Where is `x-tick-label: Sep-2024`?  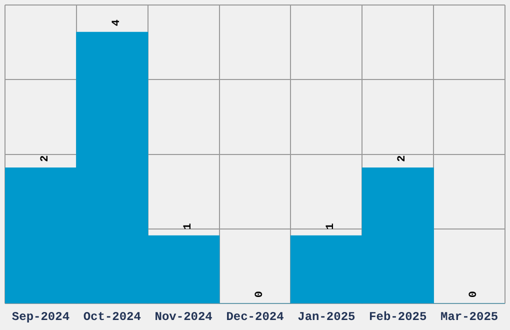 x-tick-label: Sep-2024 is located at coordinates (41, 317).